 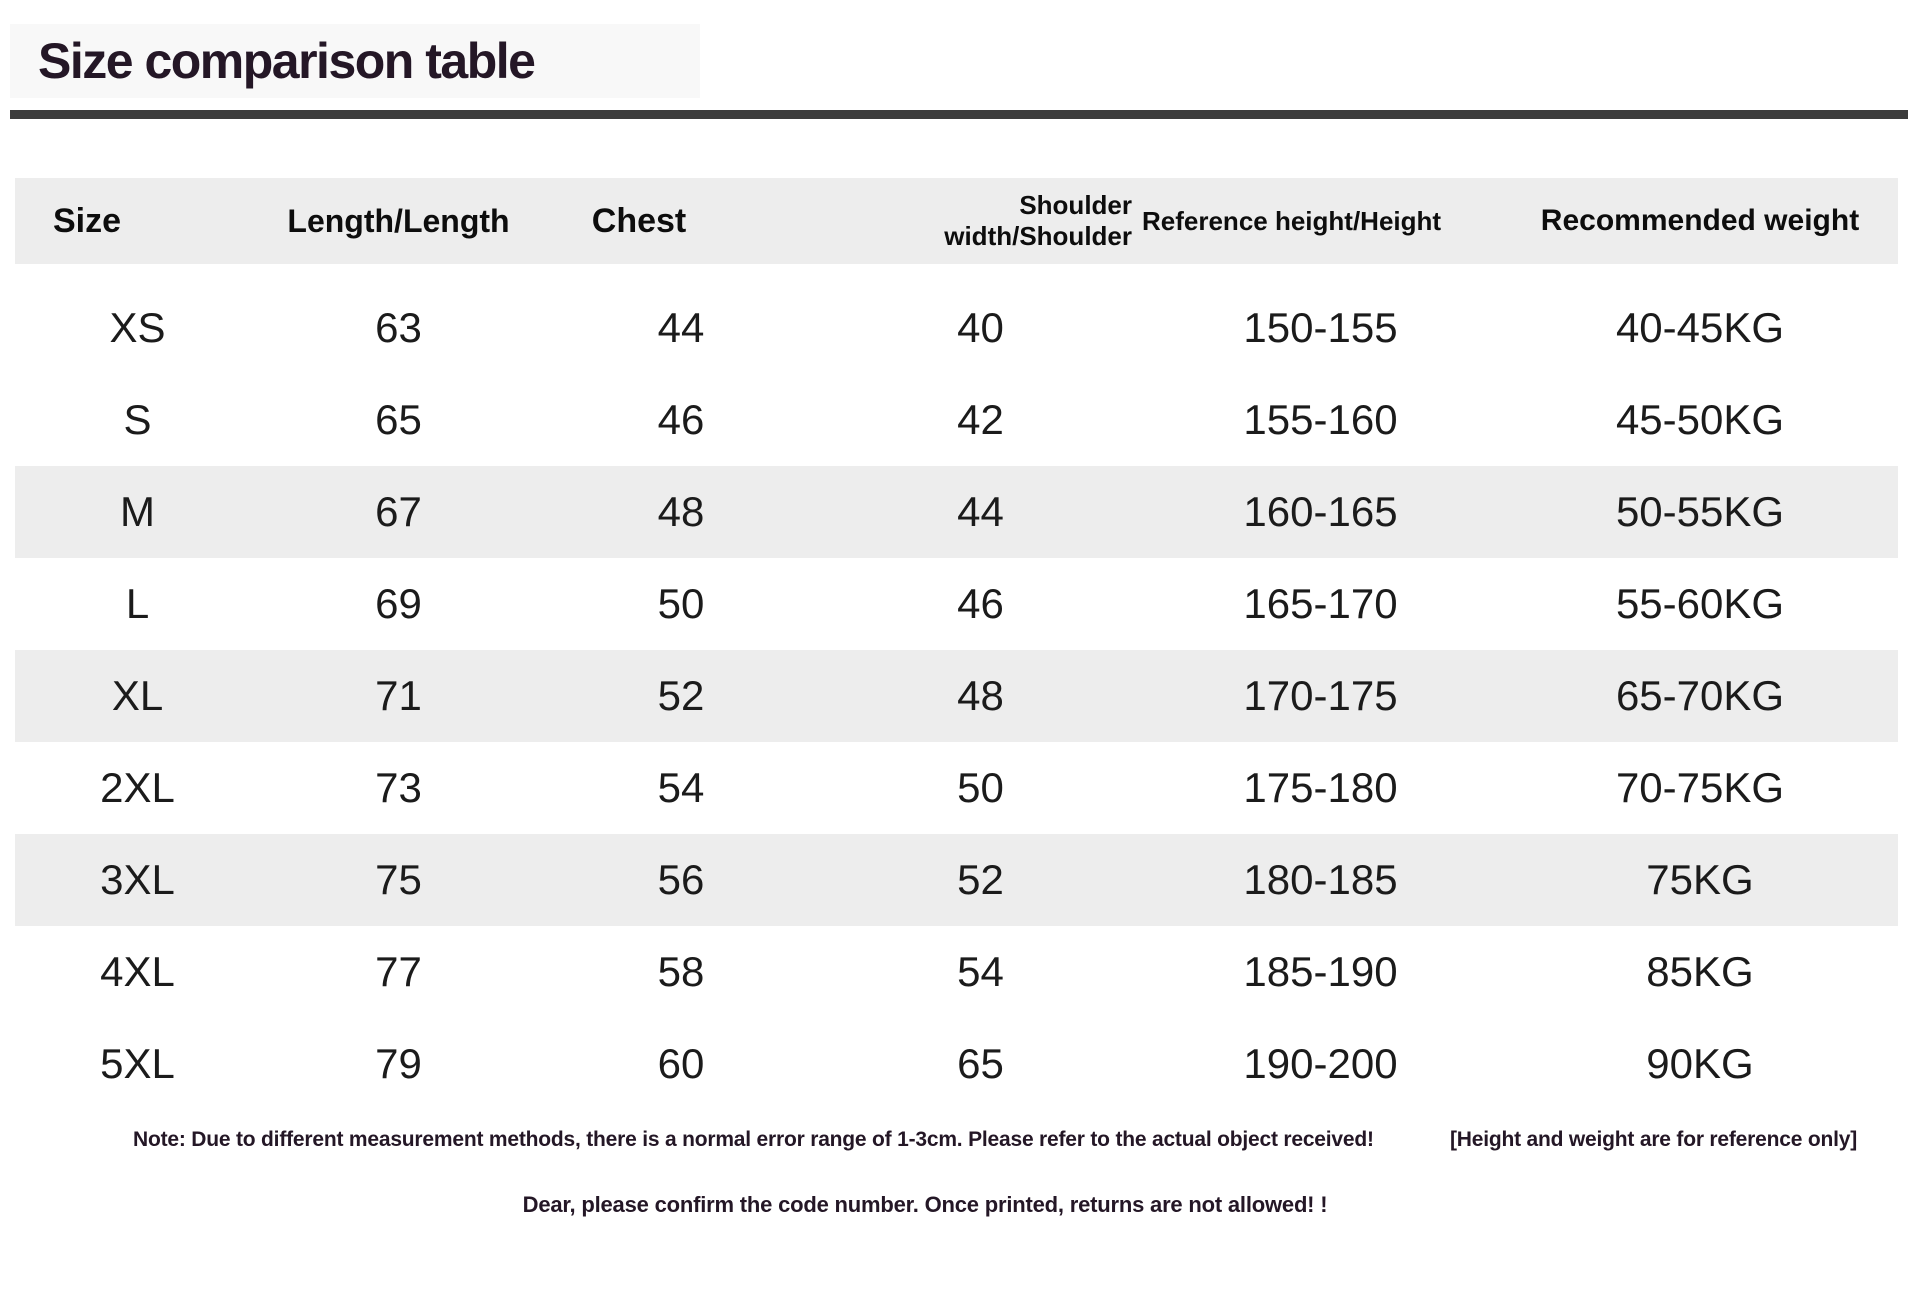 I want to click on cell-shoulder: 42, so click(x=980, y=419).